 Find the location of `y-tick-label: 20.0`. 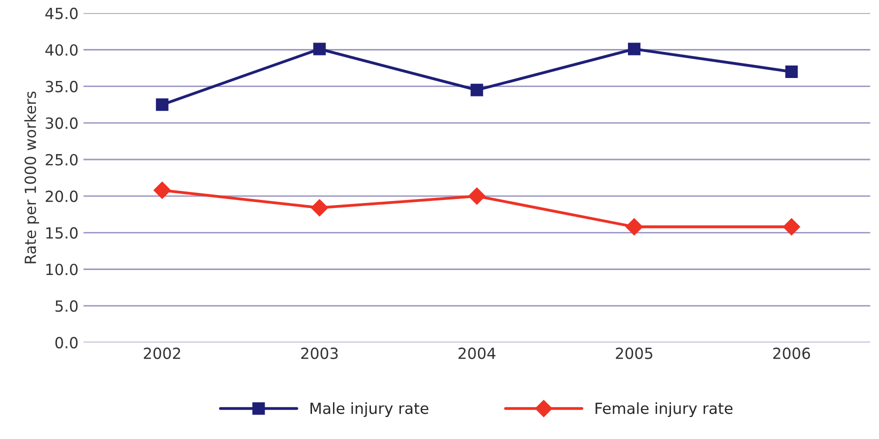

y-tick-label: 20.0 is located at coordinates (62, 196).